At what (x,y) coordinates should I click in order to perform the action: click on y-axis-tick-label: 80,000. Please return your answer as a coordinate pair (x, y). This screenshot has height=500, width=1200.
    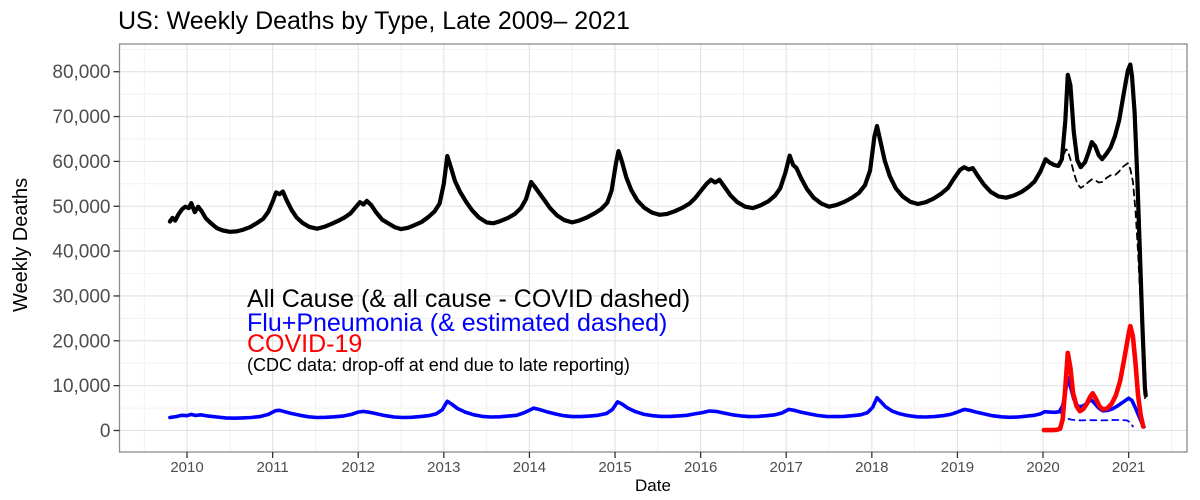
    Looking at the image, I should click on (81, 72).